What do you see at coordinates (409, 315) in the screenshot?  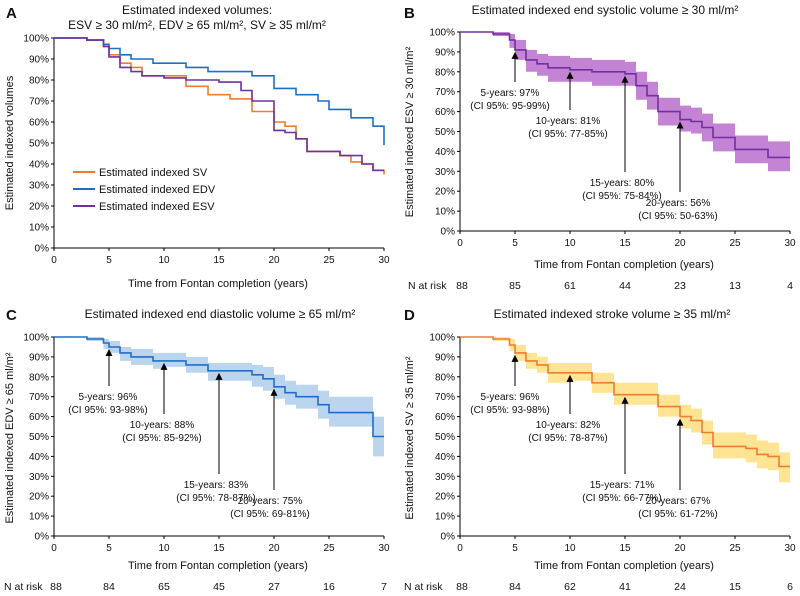 I see `panel-letter-d: D` at bounding box center [409, 315].